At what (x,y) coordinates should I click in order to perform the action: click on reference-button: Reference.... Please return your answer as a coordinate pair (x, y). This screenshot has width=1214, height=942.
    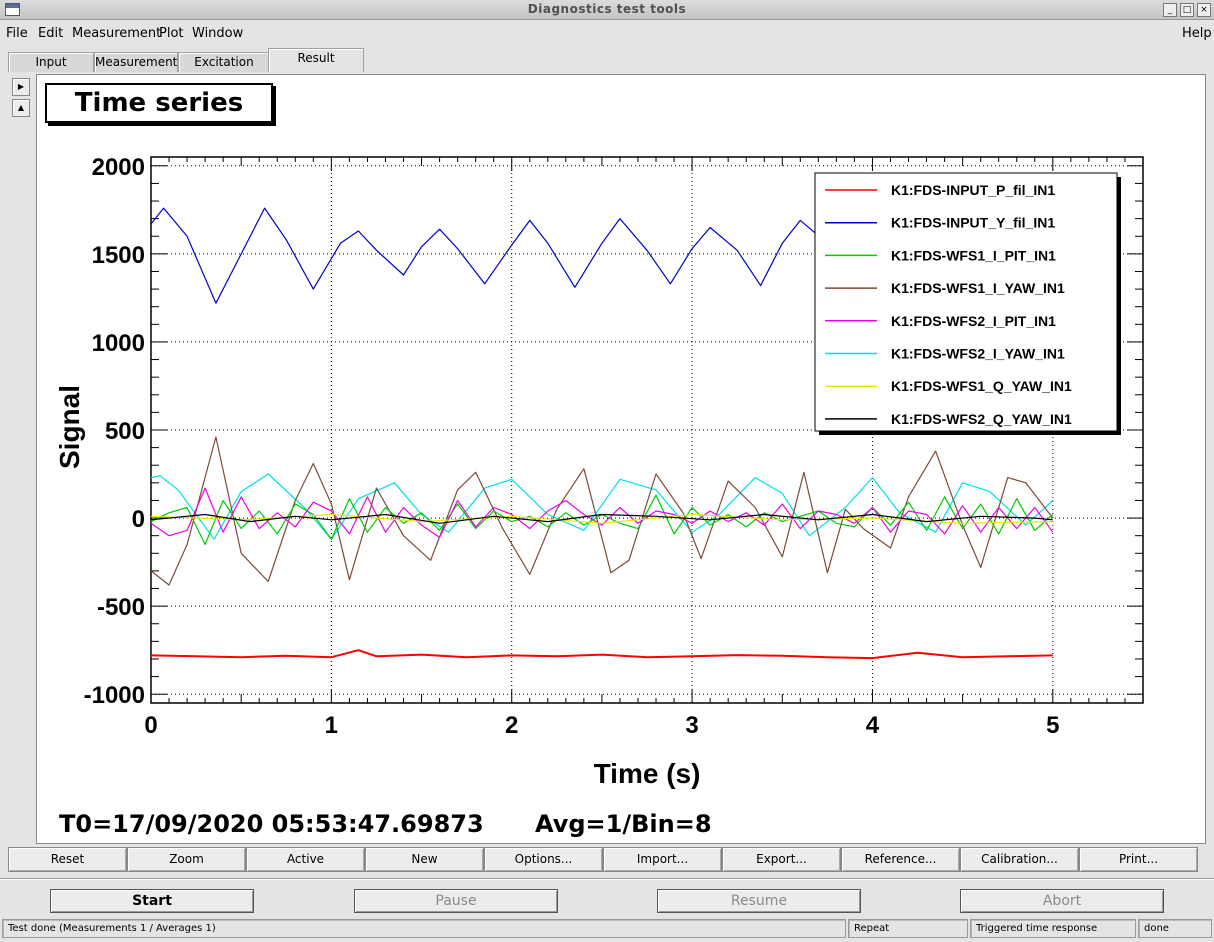
    Looking at the image, I should click on (900, 859).